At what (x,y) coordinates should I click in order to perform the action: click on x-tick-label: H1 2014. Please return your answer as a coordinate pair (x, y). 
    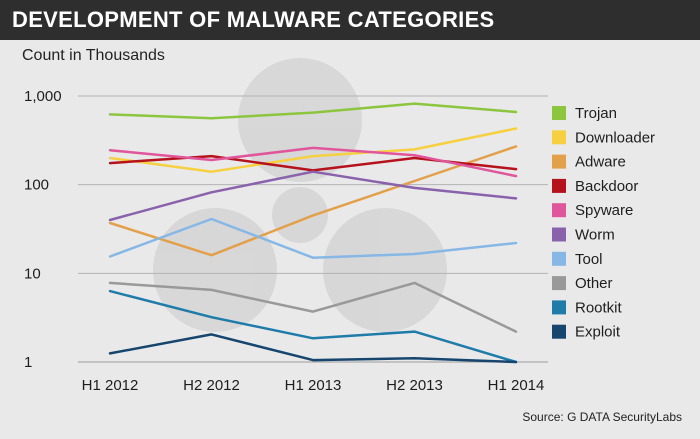
    Looking at the image, I should click on (516, 385).